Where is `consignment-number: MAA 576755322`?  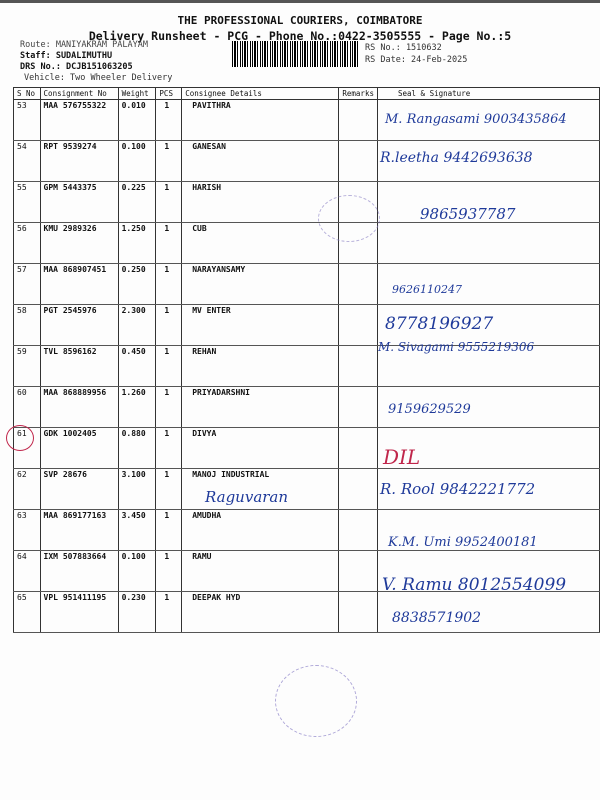
consignment-number: MAA 576755322 is located at coordinates (79, 120).